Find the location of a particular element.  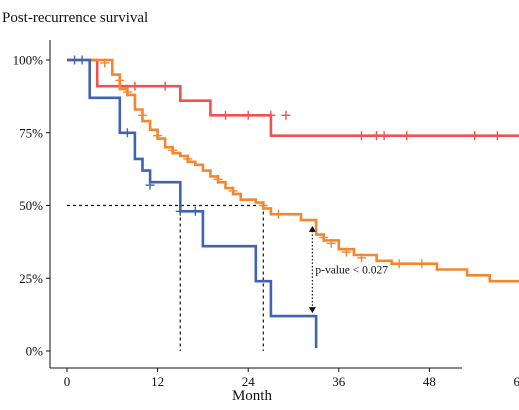

x-axis-title: Month is located at coordinates (252, 396).